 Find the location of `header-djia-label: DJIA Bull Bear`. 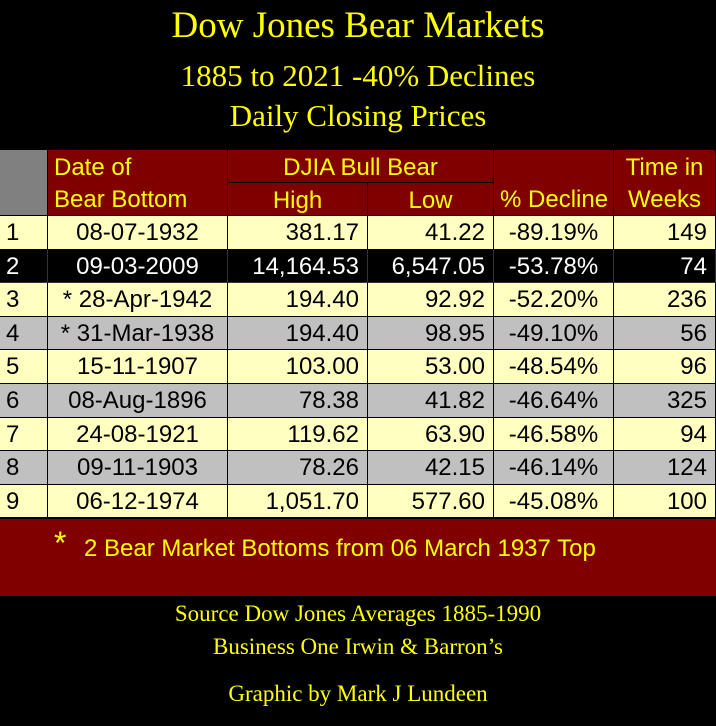

header-djia-label: DJIA Bull Bear is located at coordinates (360, 167).